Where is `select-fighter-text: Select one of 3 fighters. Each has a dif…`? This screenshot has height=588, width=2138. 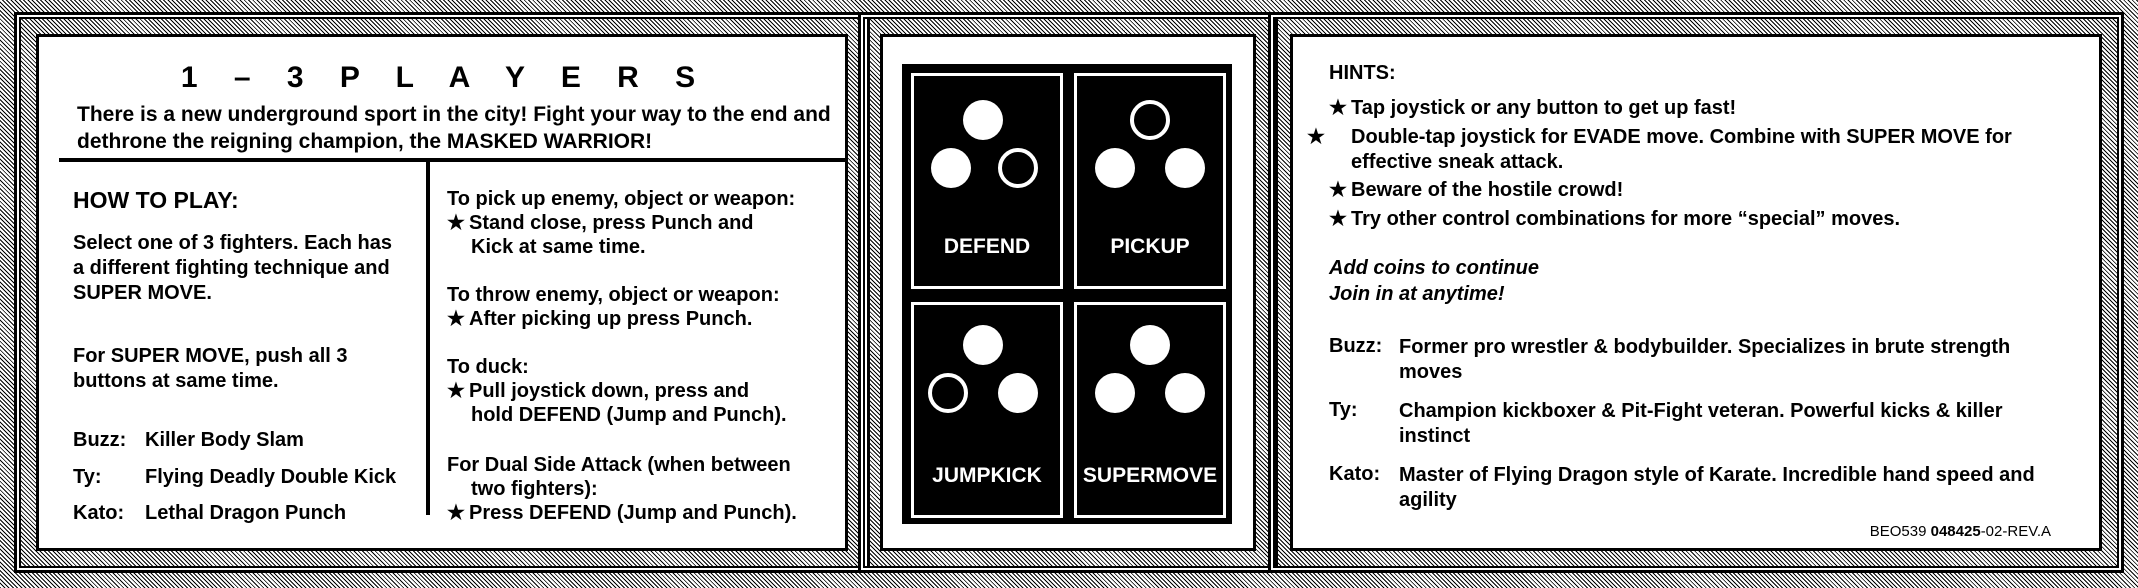
select-fighter-text: Select one of 3 fighters. Each has a dif… is located at coordinates (232, 268).